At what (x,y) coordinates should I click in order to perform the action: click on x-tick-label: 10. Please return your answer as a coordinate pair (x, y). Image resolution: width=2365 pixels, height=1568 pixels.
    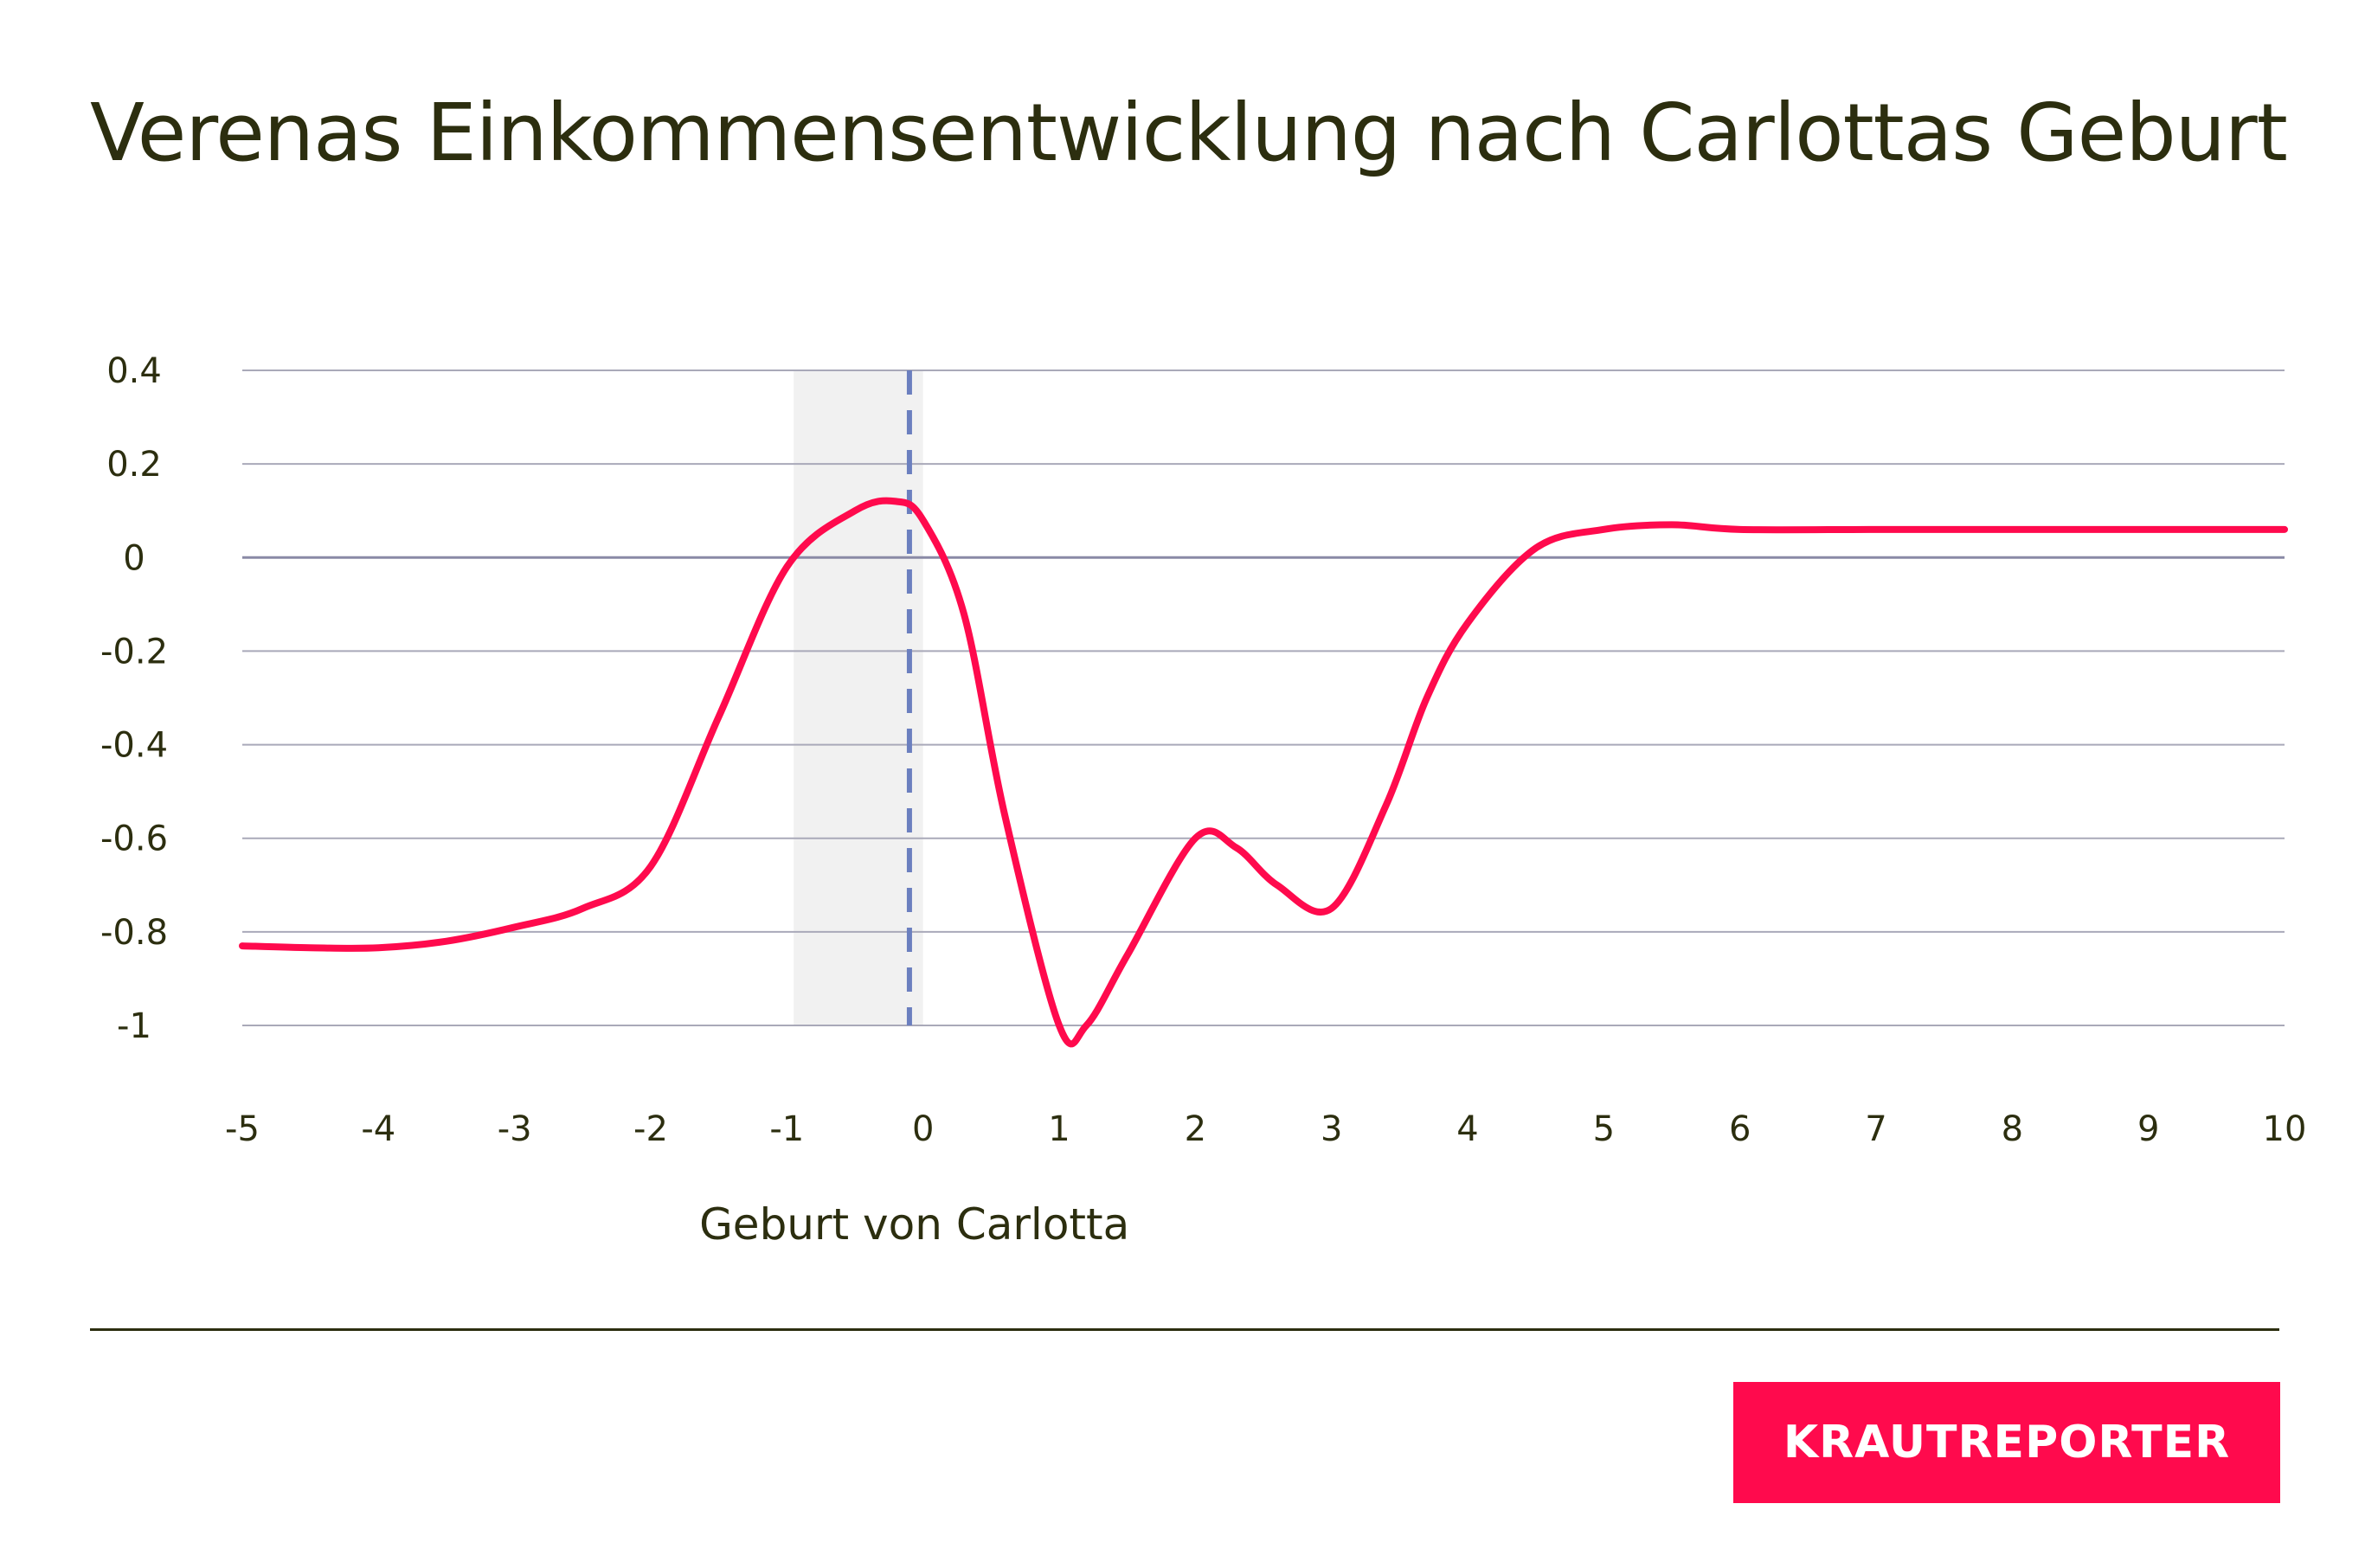
    Looking at the image, I should click on (2285, 1129).